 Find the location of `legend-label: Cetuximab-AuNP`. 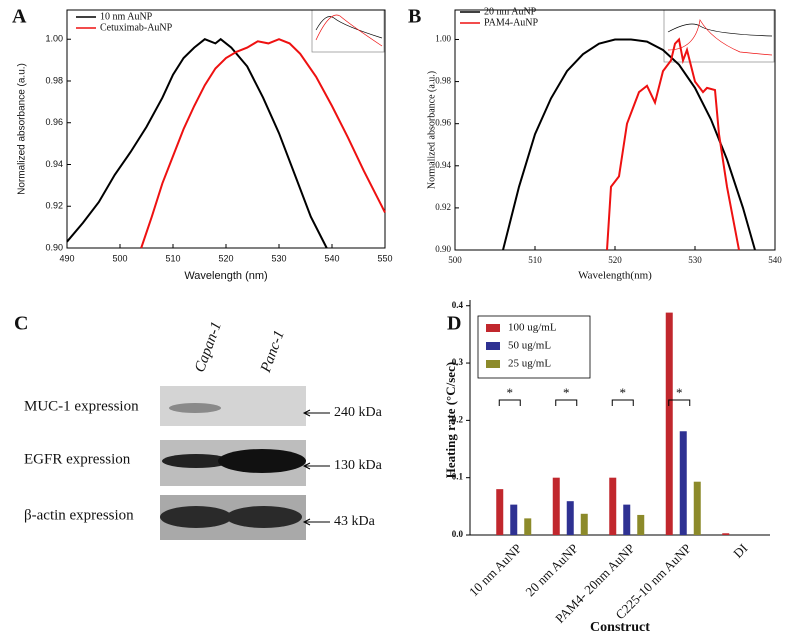

legend-label: Cetuximab-AuNP is located at coordinates (136, 27).